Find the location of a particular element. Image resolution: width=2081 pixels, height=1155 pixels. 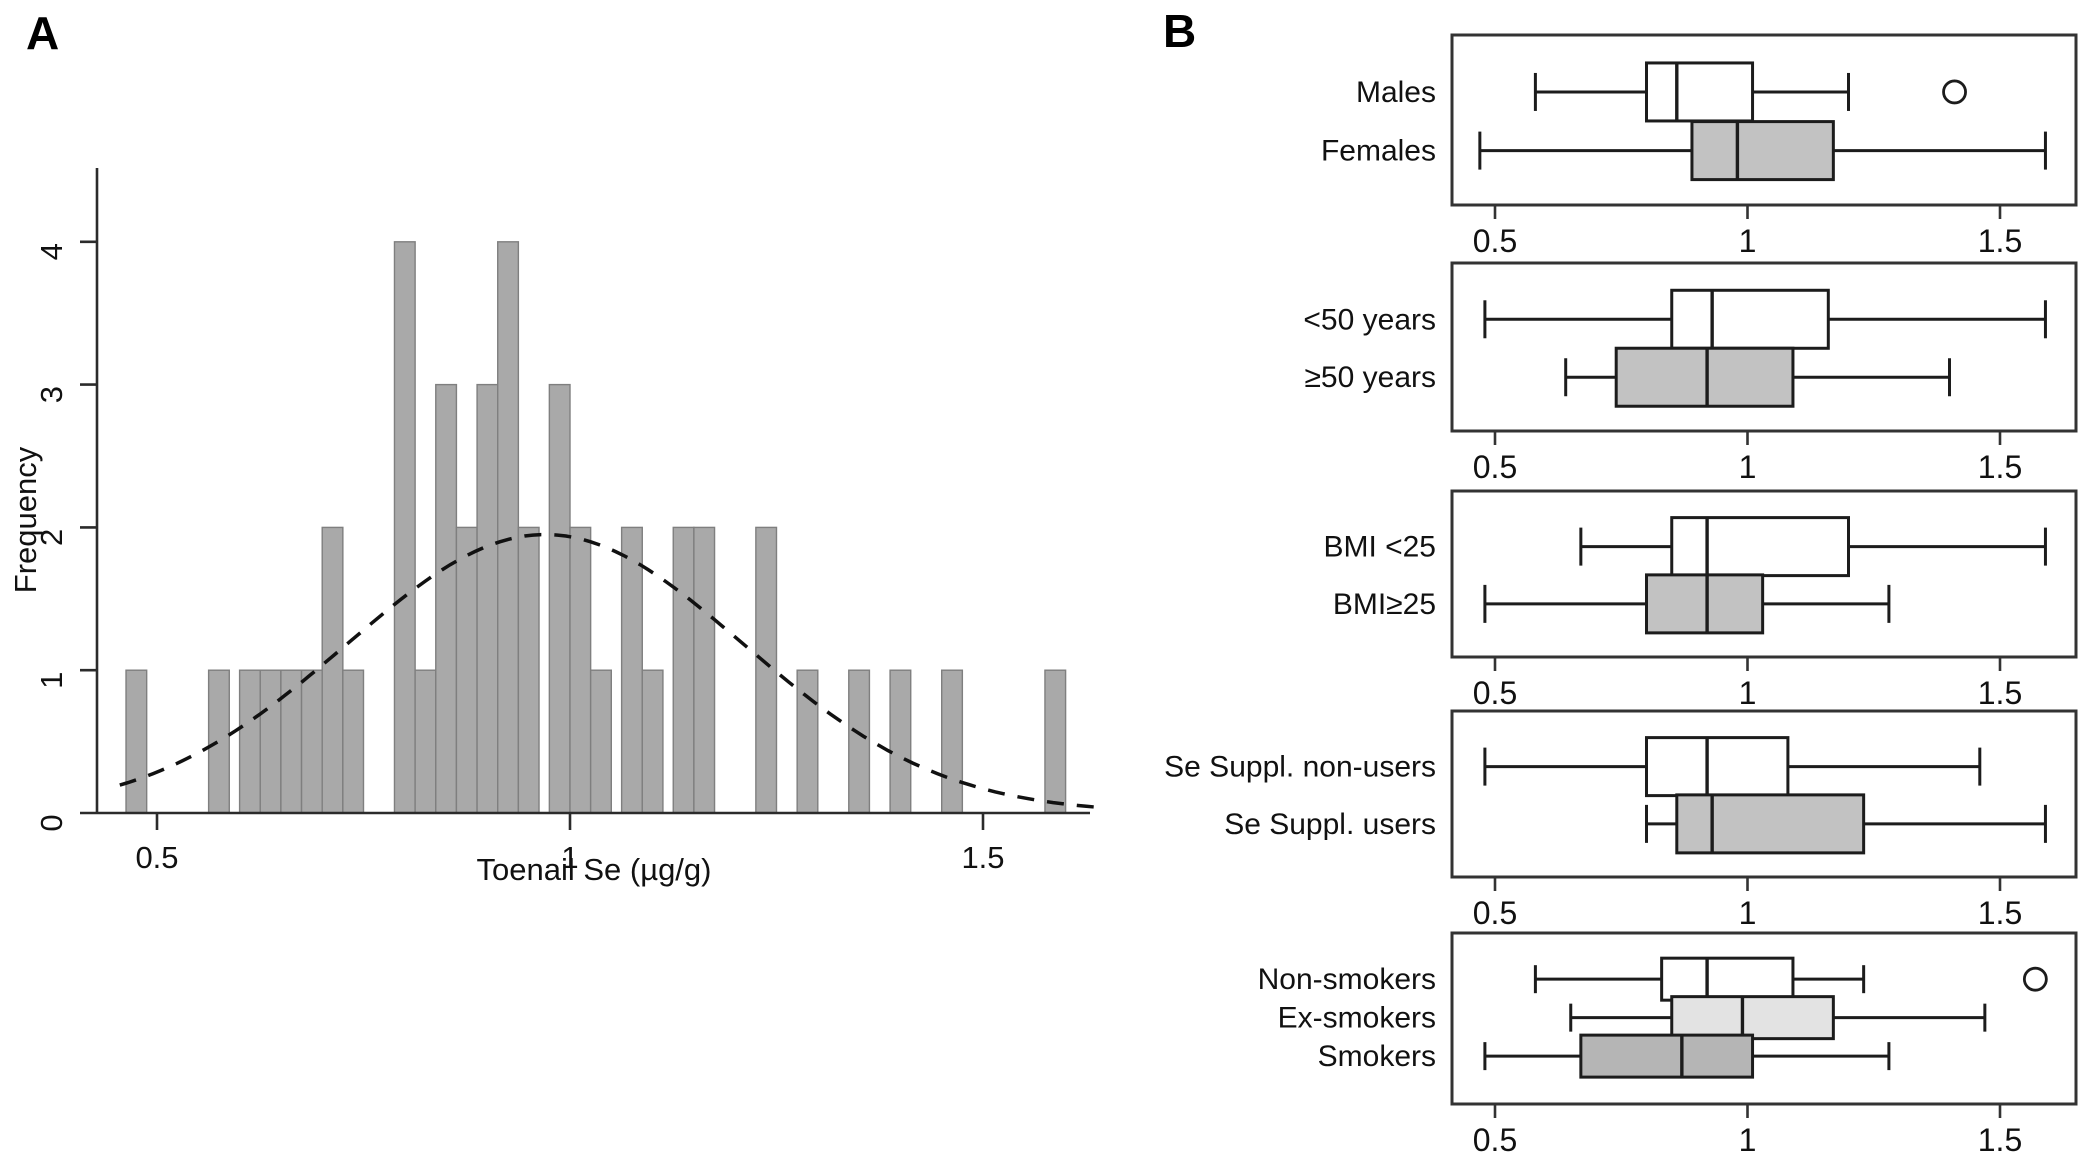

y-tick-label: 0 is located at coordinates (51, 822).